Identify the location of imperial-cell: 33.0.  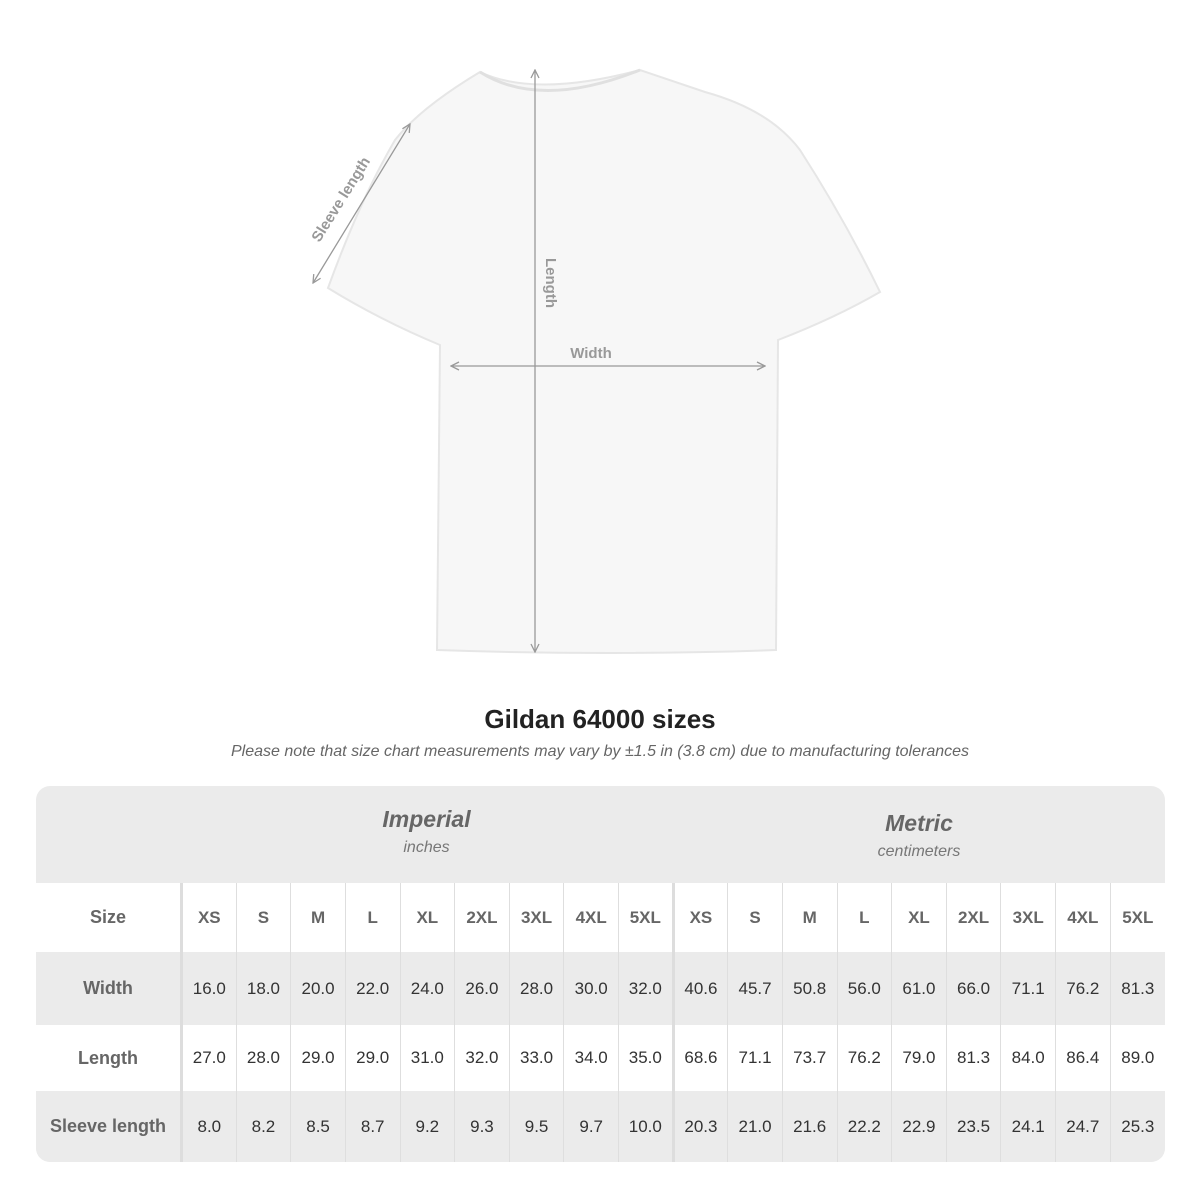
(536, 1058).